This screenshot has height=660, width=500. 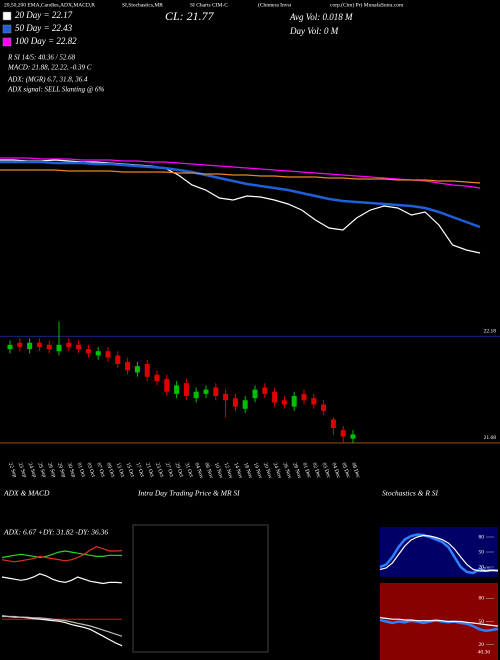 I want to click on x-tick-label: 22 Sep, so click(x=12, y=470).